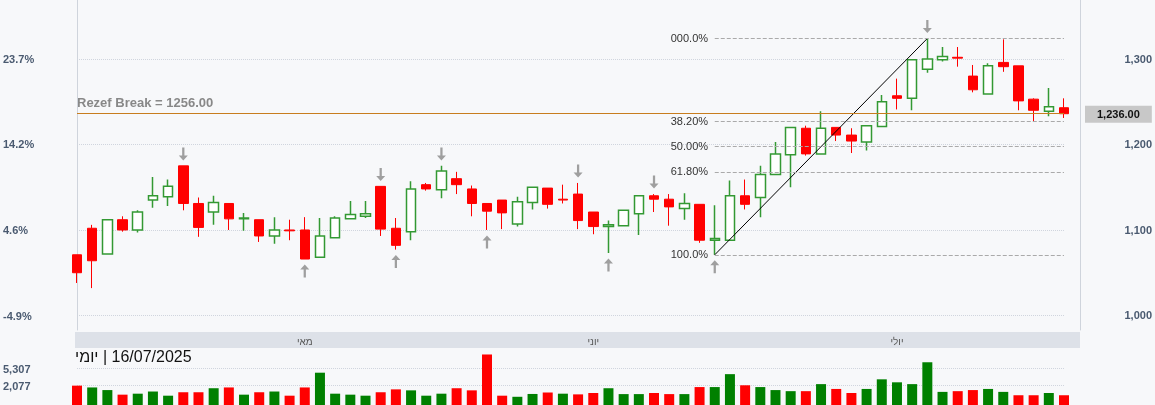 Image resolution: width=1155 pixels, height=405 pixels. Describe the element at coordinates (133, 357) in the screenshot. I see `chart-title: 16/07/2025 | יומי` at that location.